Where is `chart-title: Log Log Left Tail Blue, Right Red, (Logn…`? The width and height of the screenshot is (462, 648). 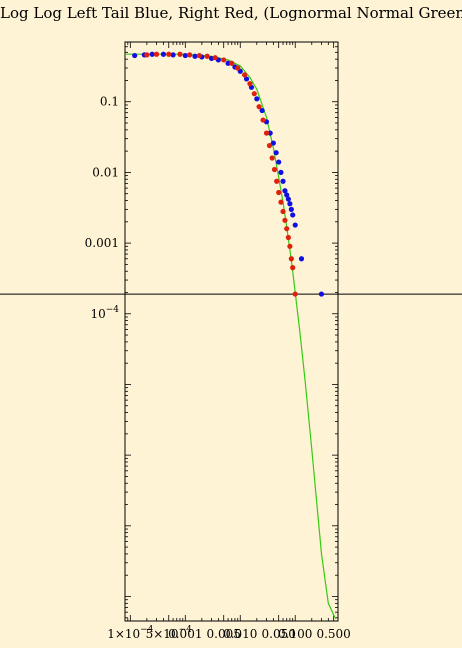 chart-title: Log Log Left Tail Blue, Right Red, (Logn… is located at coordinates (231, 13).